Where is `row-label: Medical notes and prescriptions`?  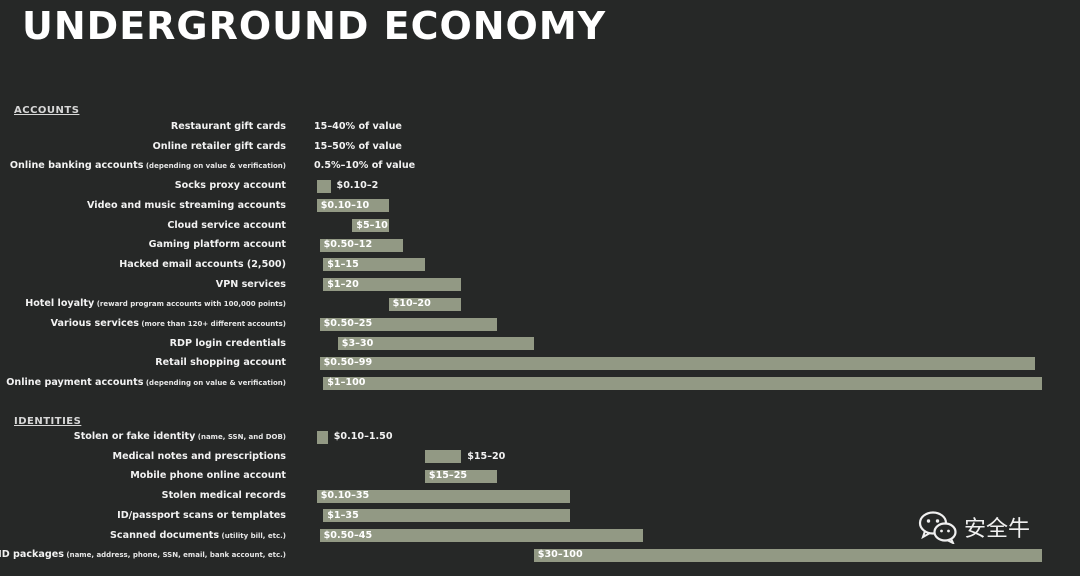 row-label: Medical notes and prescriptions is located at coordinates (199, 456).